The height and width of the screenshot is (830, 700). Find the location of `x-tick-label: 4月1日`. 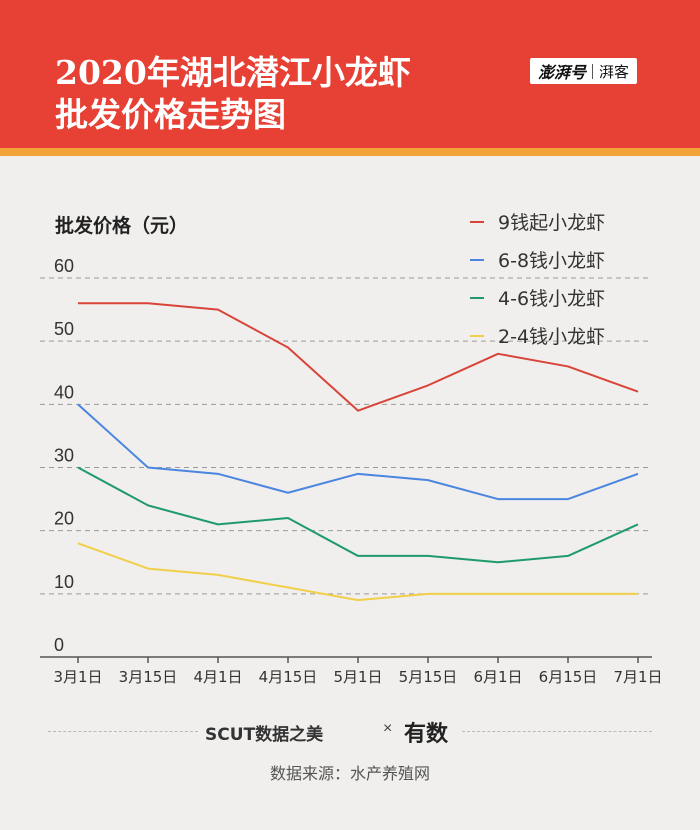

x-tick-label: 4月1日 is located at coordinates (217, 677).